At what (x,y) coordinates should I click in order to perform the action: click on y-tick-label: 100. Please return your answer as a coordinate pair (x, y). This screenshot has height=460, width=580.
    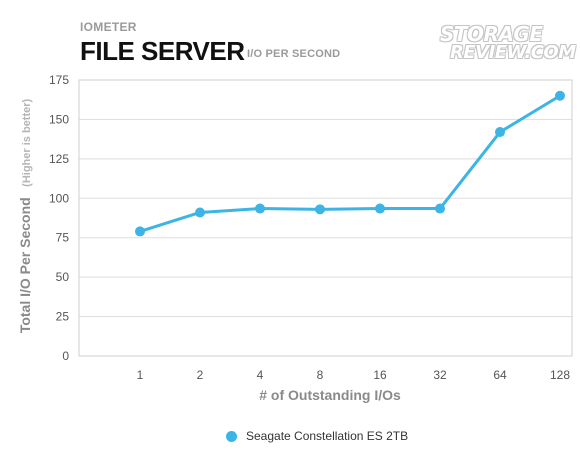
    Looking at the image, I should click on (59, 198).